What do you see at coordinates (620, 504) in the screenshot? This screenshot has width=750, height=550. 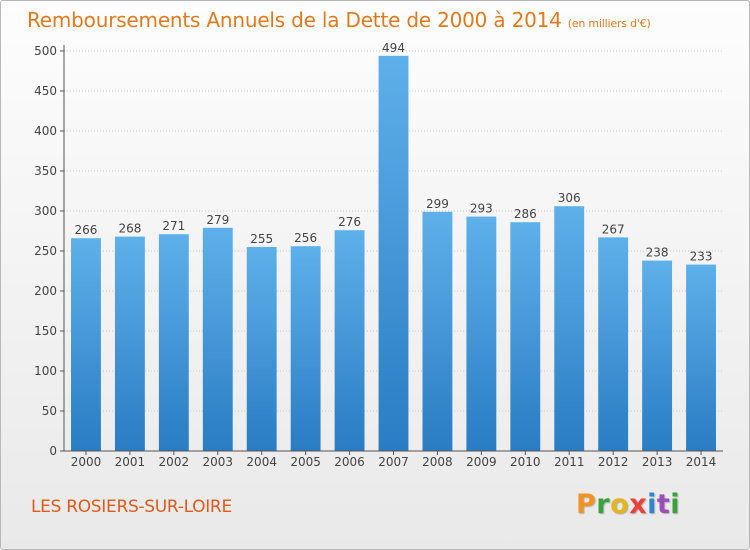 I see `logo-letter: o` at bounding box center [620, 504].